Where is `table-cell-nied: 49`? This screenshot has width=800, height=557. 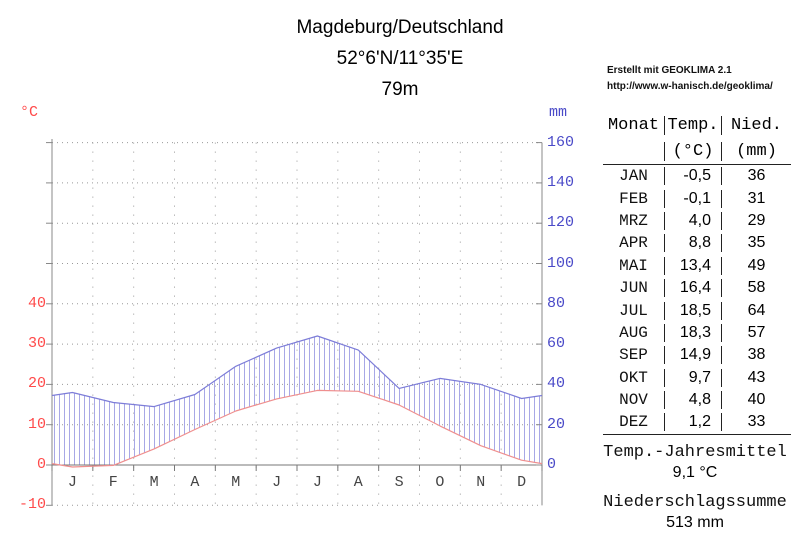
table-cell-nied: 49 is located at coordinates (756, 265).